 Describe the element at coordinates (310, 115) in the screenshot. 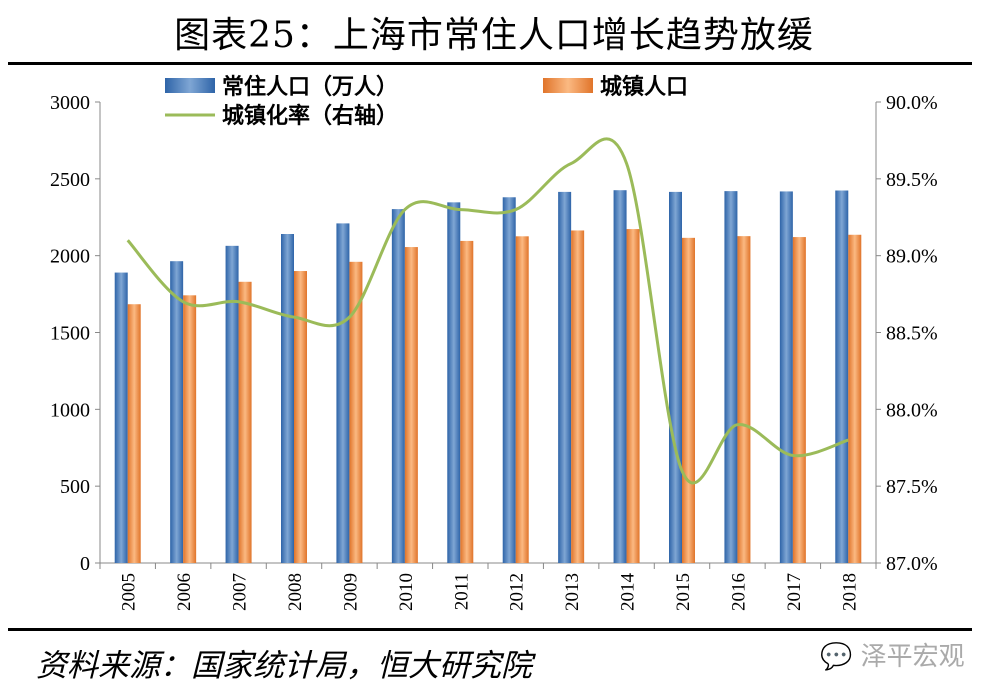

I see `legend-label-rate: 城镇化率（右轴）` at that location.